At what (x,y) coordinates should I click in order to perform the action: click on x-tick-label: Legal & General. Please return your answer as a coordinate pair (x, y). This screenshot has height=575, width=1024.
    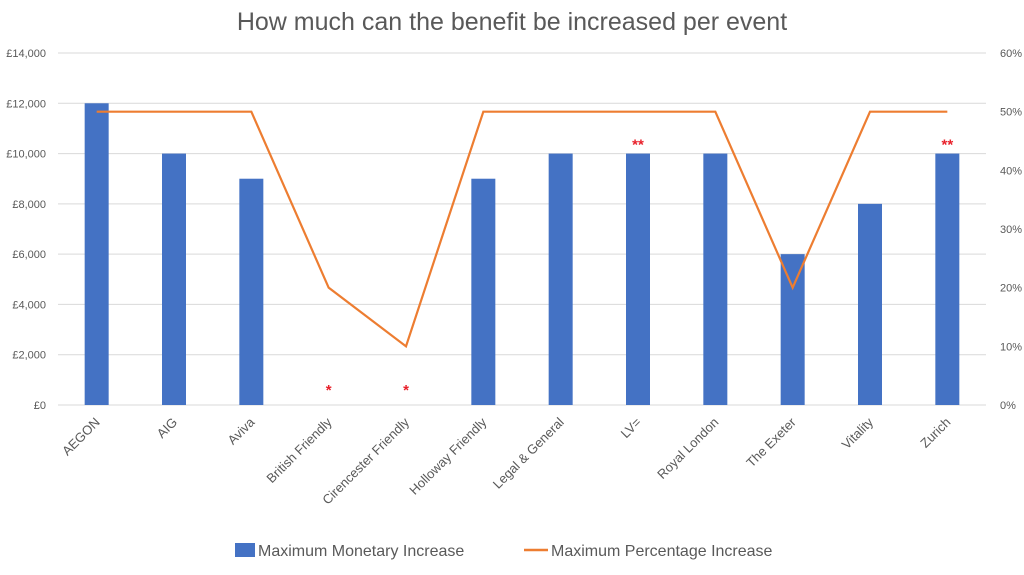
    Looking at the image, I should click on (528, 452).